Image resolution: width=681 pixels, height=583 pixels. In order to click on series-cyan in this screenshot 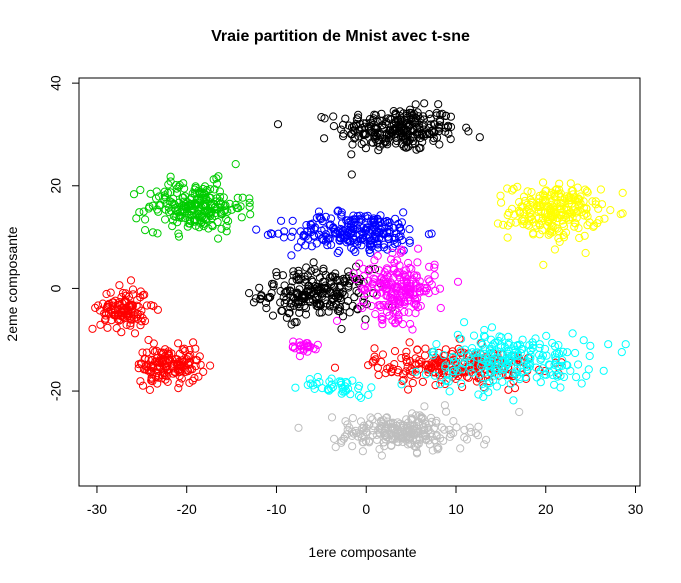, I will do `click(460, 361)`.